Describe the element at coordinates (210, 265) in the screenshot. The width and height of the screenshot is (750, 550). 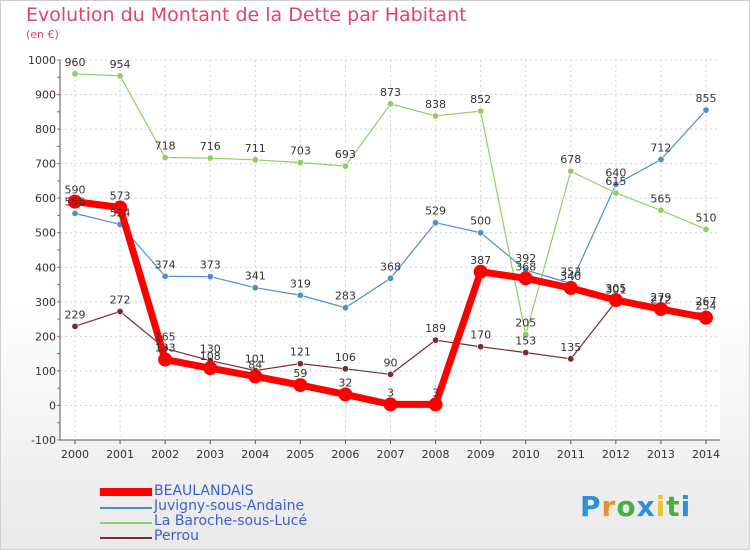
I see `data-label: 373` at that location.